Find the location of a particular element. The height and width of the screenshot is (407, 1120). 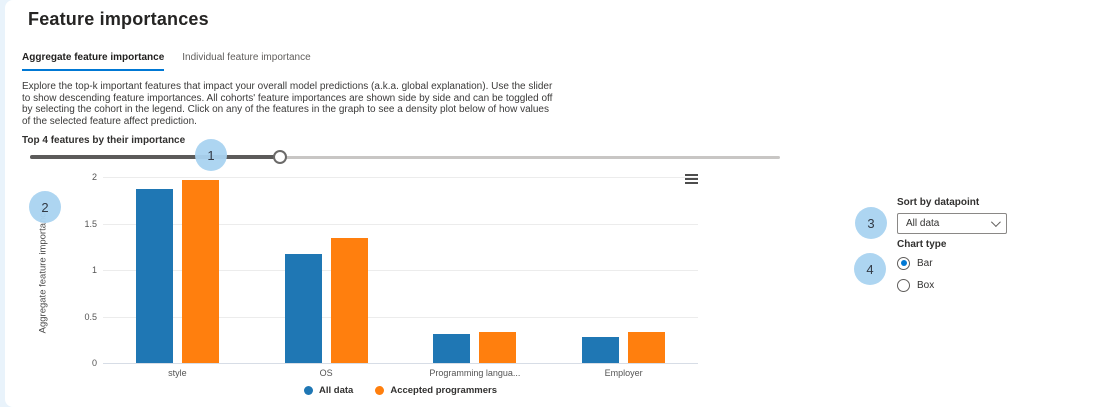

y-axis-tick-label: 0.5 is located at coordinates (90, 316).